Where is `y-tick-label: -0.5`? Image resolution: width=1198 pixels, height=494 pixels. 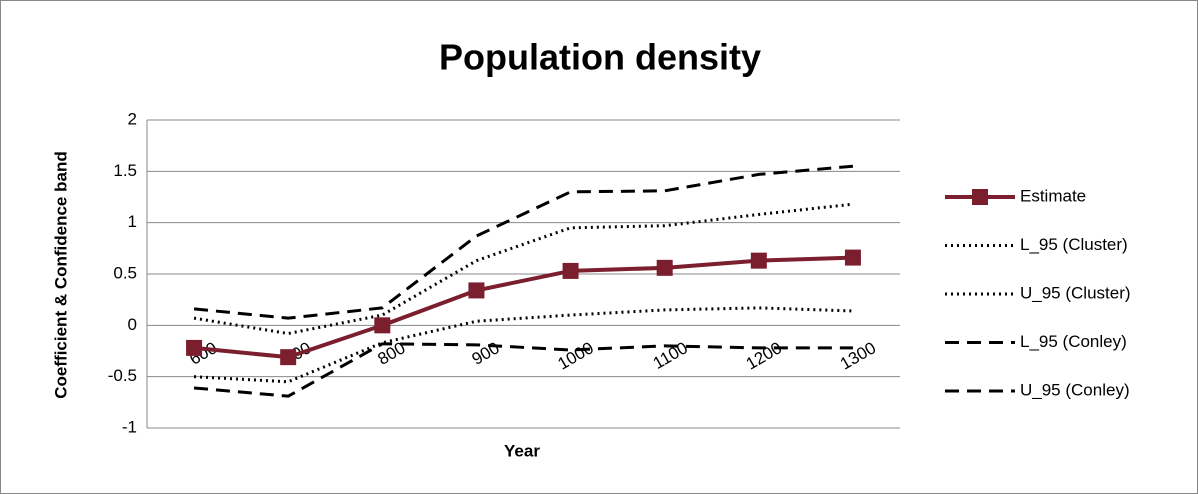 y-tick-label: -0.5 is located at coordinates (122, 375).